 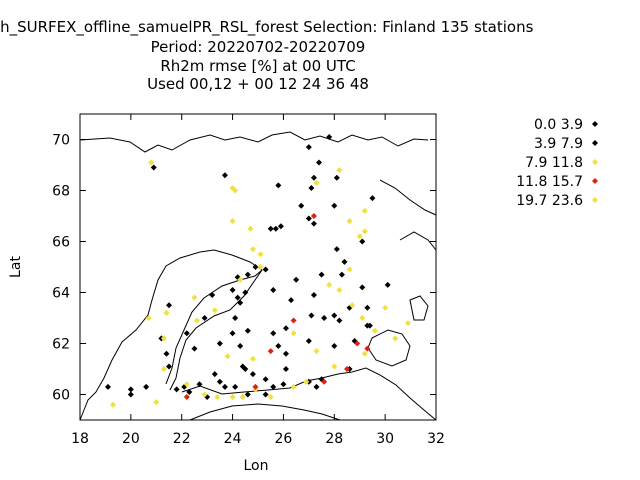 I want to click on coastline-bothnia-west, so click(x=171, y=335).